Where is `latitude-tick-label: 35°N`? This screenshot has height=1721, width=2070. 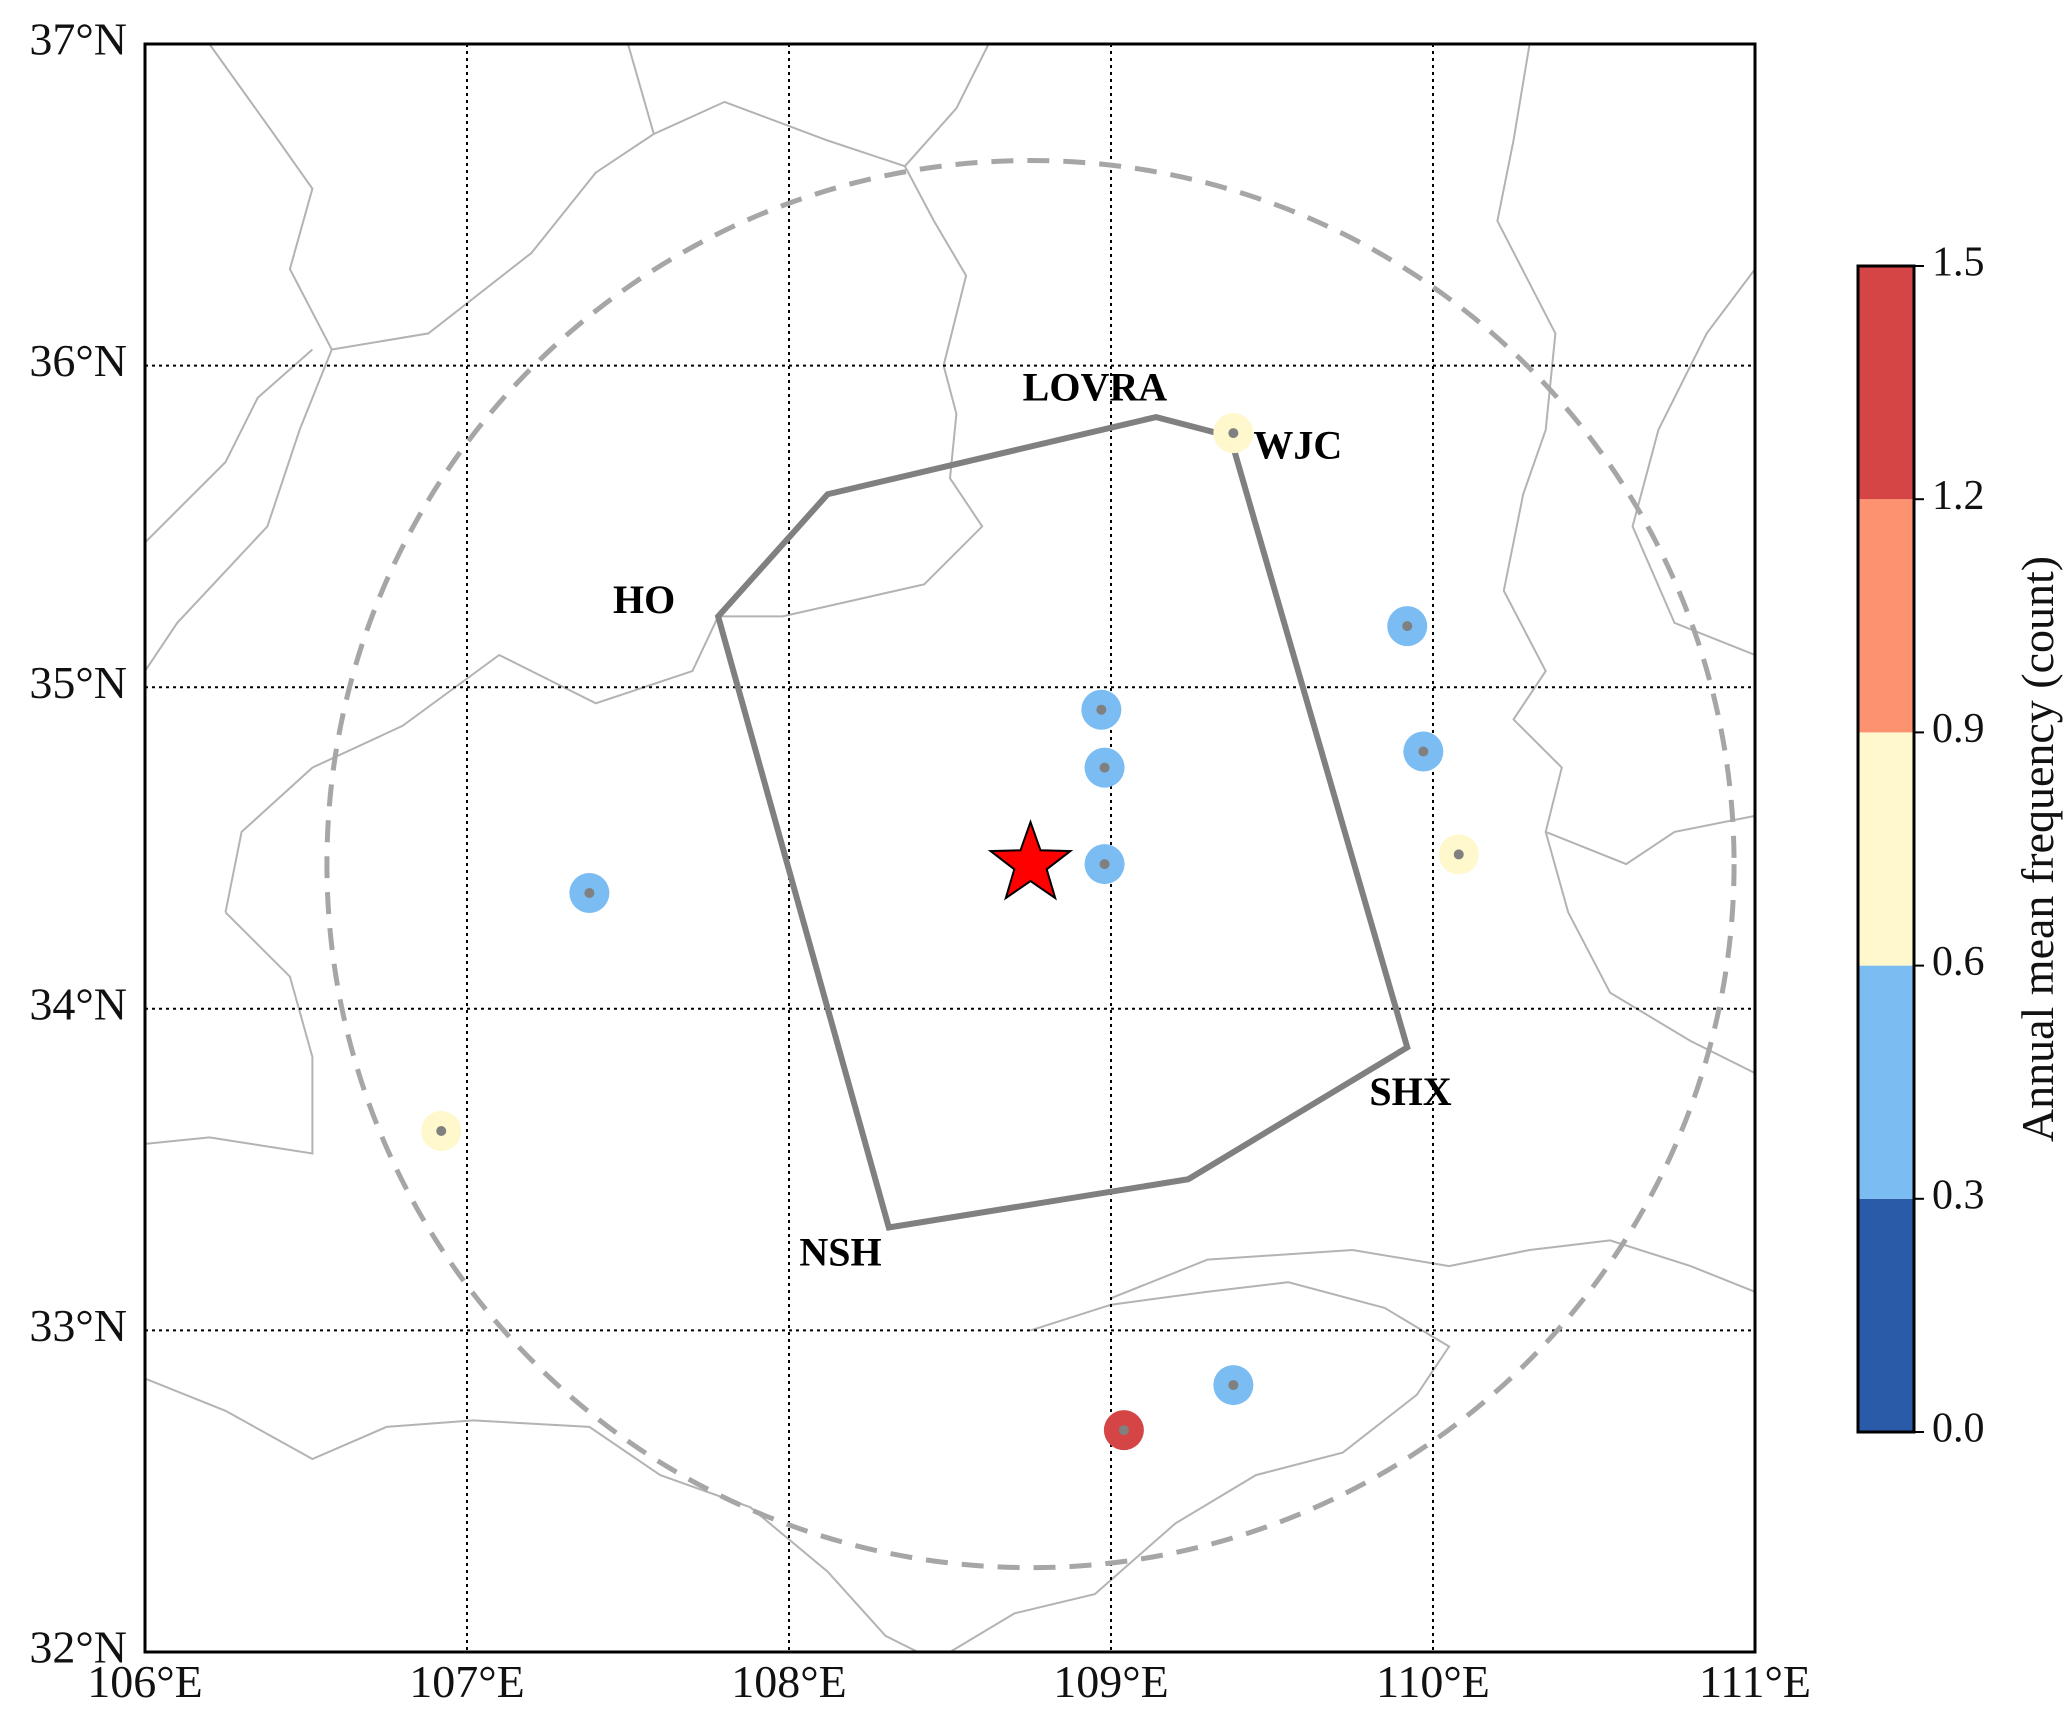 latitude-tick-label: 35°N is located at coordinates (78, 682).